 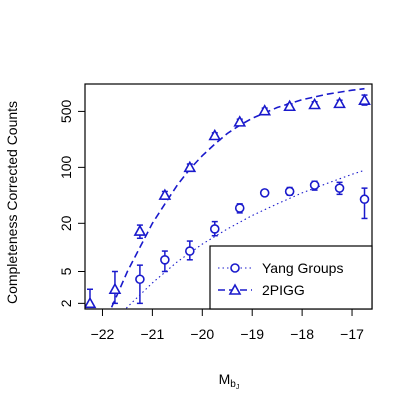 What do you see at coordinates (202, 334) in the screenshot?
I see `x-tick-label: −20` at bounding box center [202, 334].